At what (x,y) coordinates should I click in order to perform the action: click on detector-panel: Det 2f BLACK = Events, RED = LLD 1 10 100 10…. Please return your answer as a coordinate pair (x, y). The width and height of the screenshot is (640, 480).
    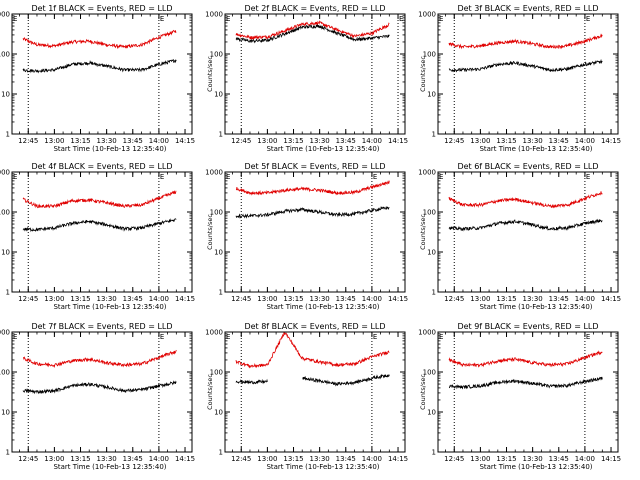
    Looking at the image, I should click on (306, 78).